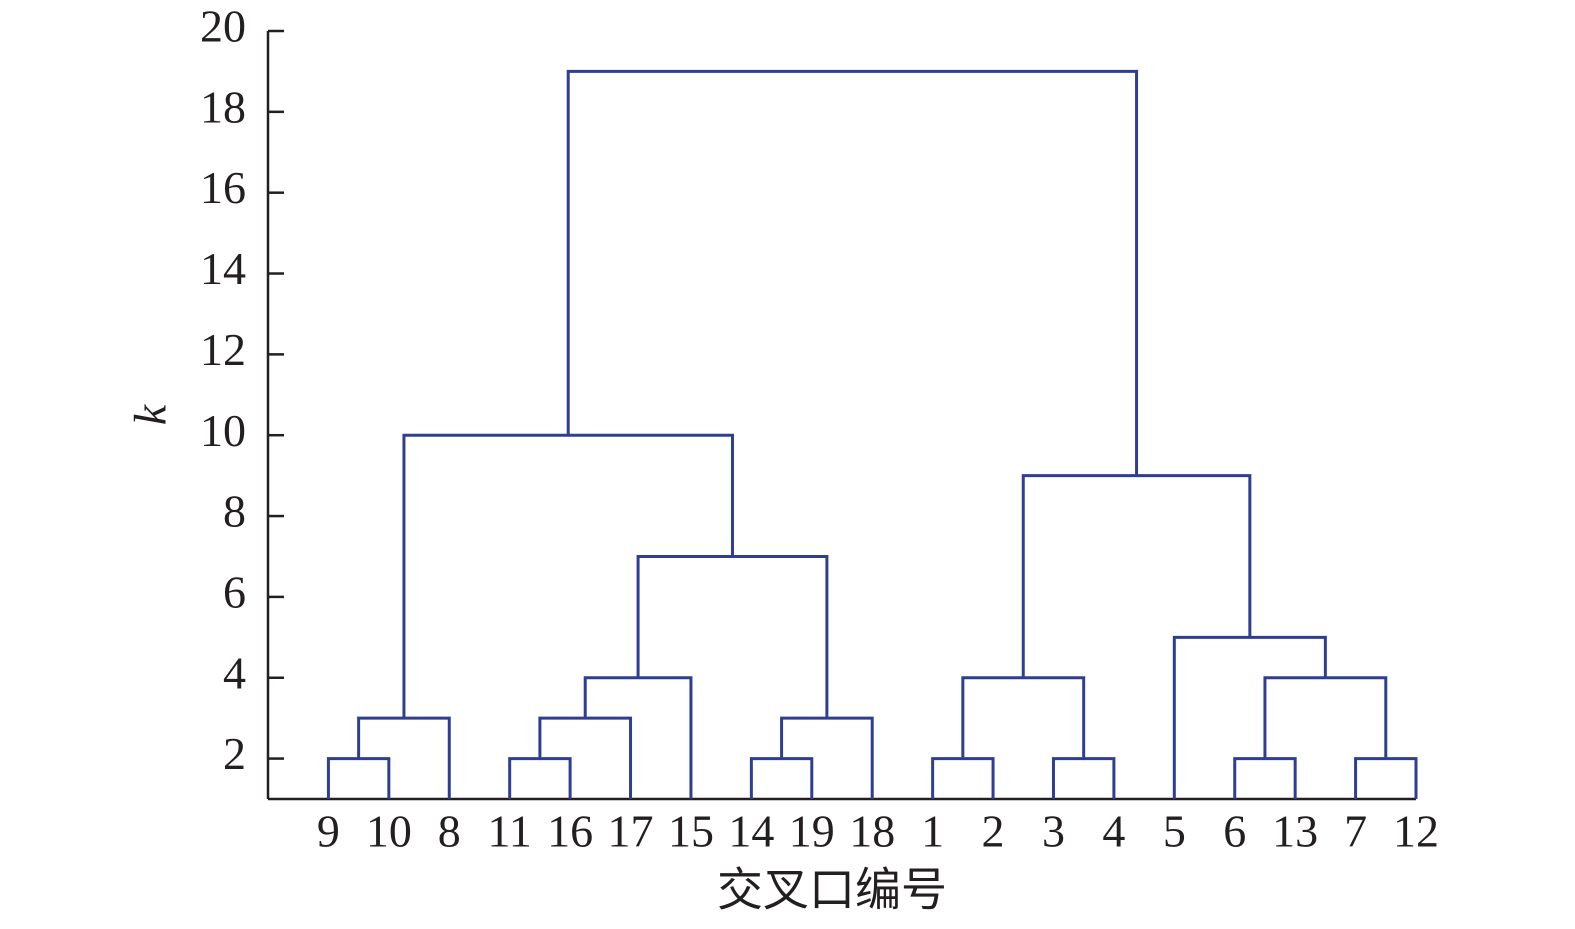 The width and height of the screenshot is (1575, 929). What do you see at coordinates (223, 349) in the screenshot?
I see `y-tick-label: 12` at bounding box center [223, 349].